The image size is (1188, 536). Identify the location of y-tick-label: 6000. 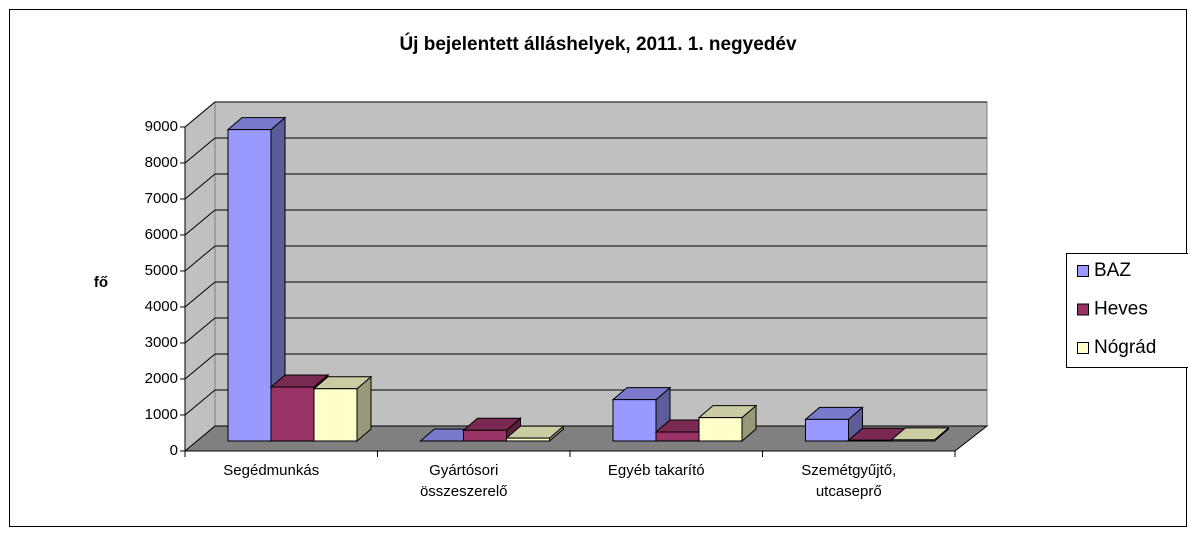
(161, 234).